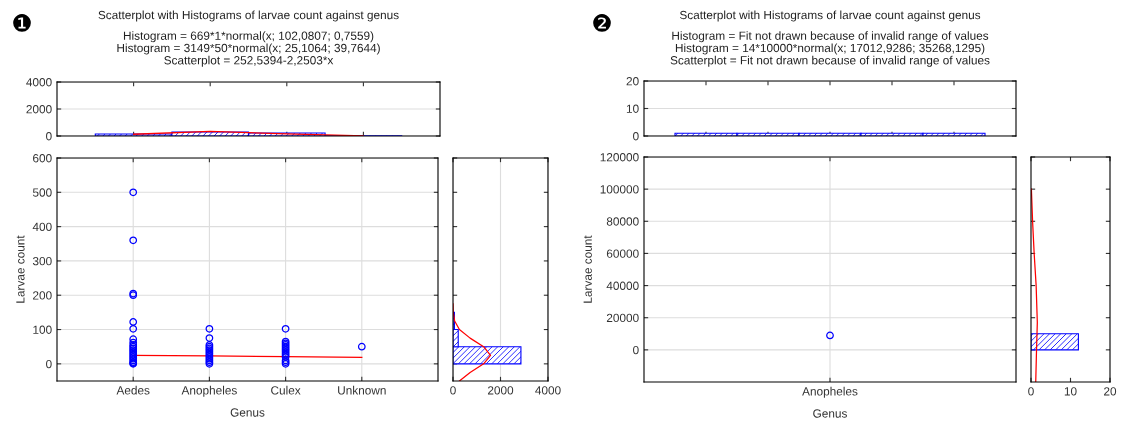 This screenshot has width=1126, height=424. What do you see at coordinates (42, 192) in the screenshot?
I see `y-tick-label: 500` at bounding box center [42, 192].